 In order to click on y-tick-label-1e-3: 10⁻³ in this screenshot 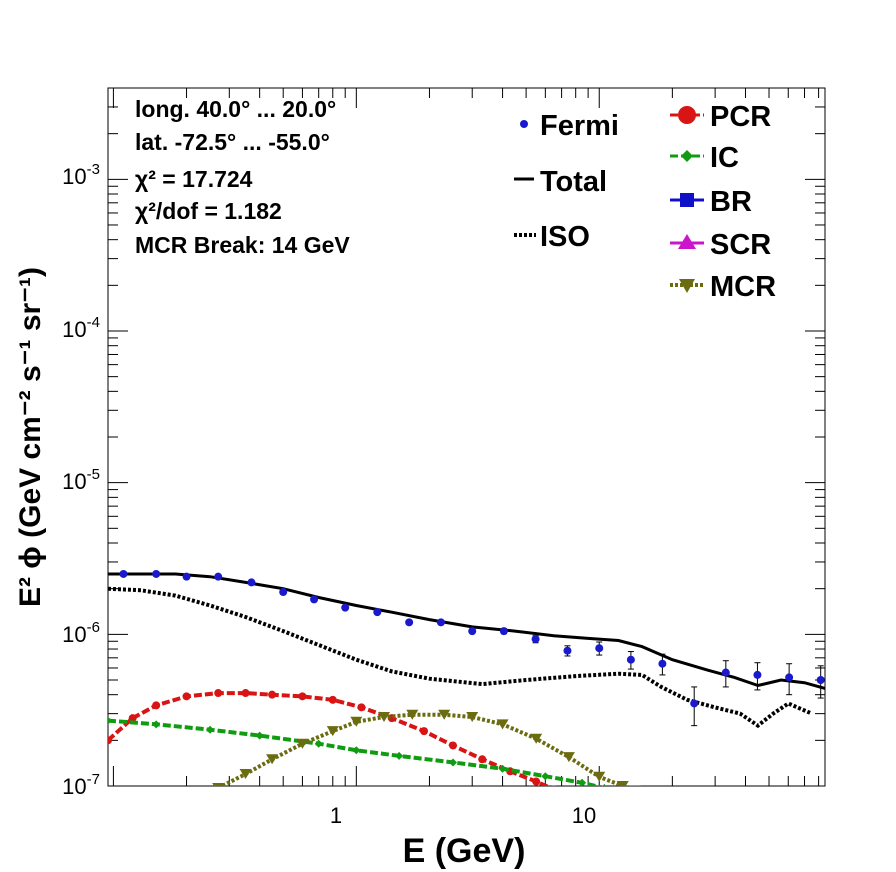, I will do `click(81, 175)`.